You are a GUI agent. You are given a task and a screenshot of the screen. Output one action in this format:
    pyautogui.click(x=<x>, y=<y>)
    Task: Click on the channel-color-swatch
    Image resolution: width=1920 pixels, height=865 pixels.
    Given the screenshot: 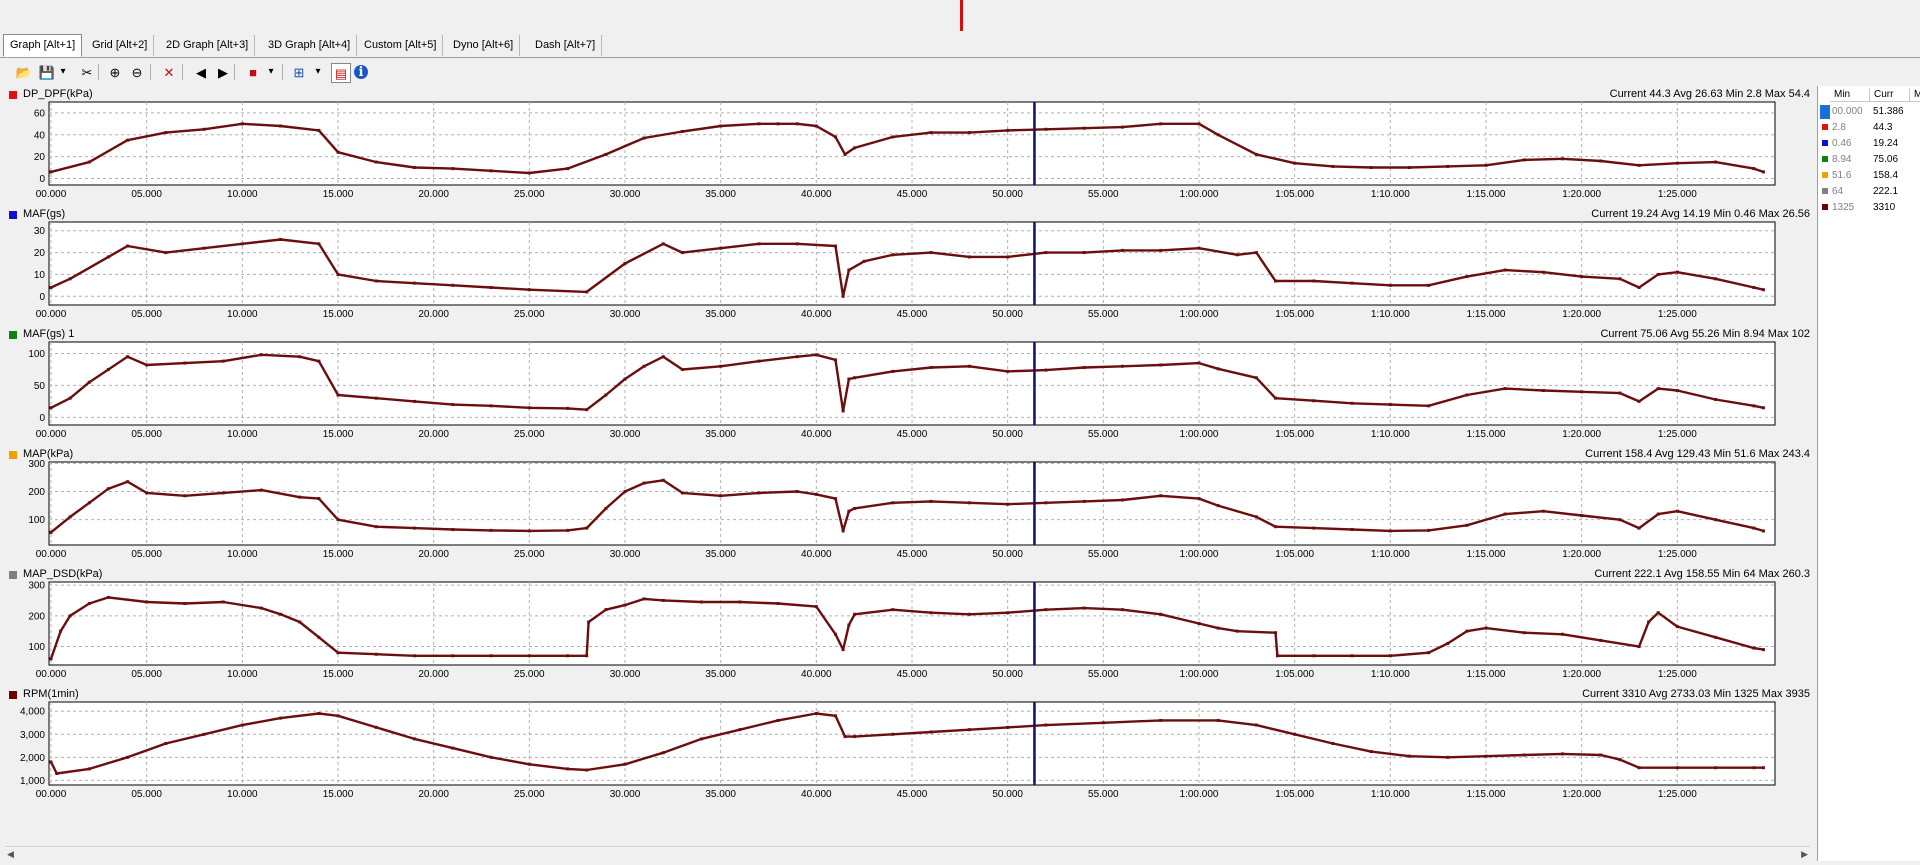 What is the action you would take?
    pyautogui.click(x=13, y=95)
    